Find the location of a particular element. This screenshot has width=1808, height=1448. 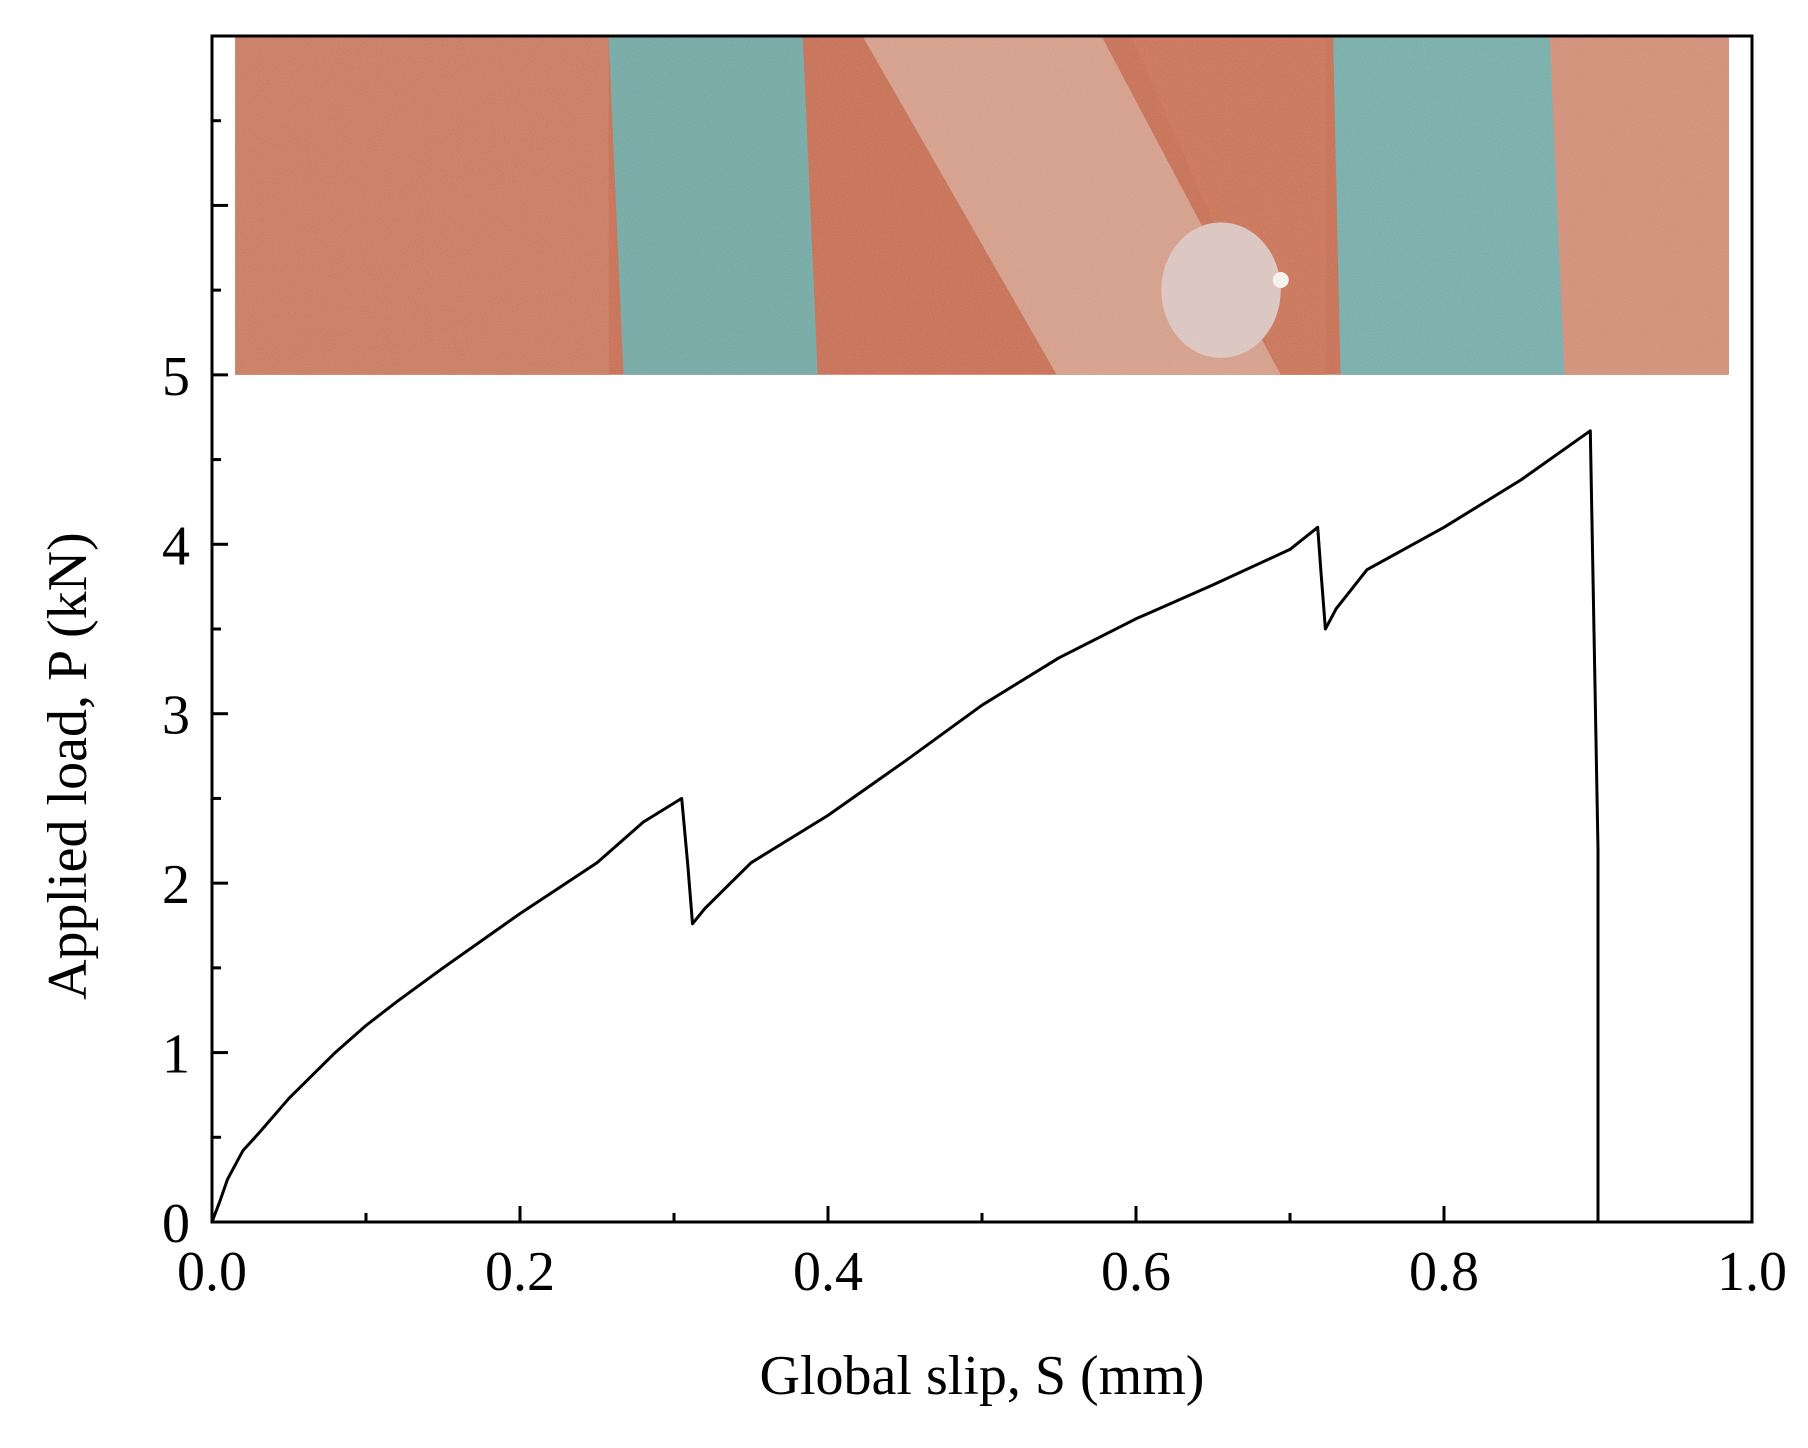

y-tick-label: 5 is located at coordinates (176, 377).